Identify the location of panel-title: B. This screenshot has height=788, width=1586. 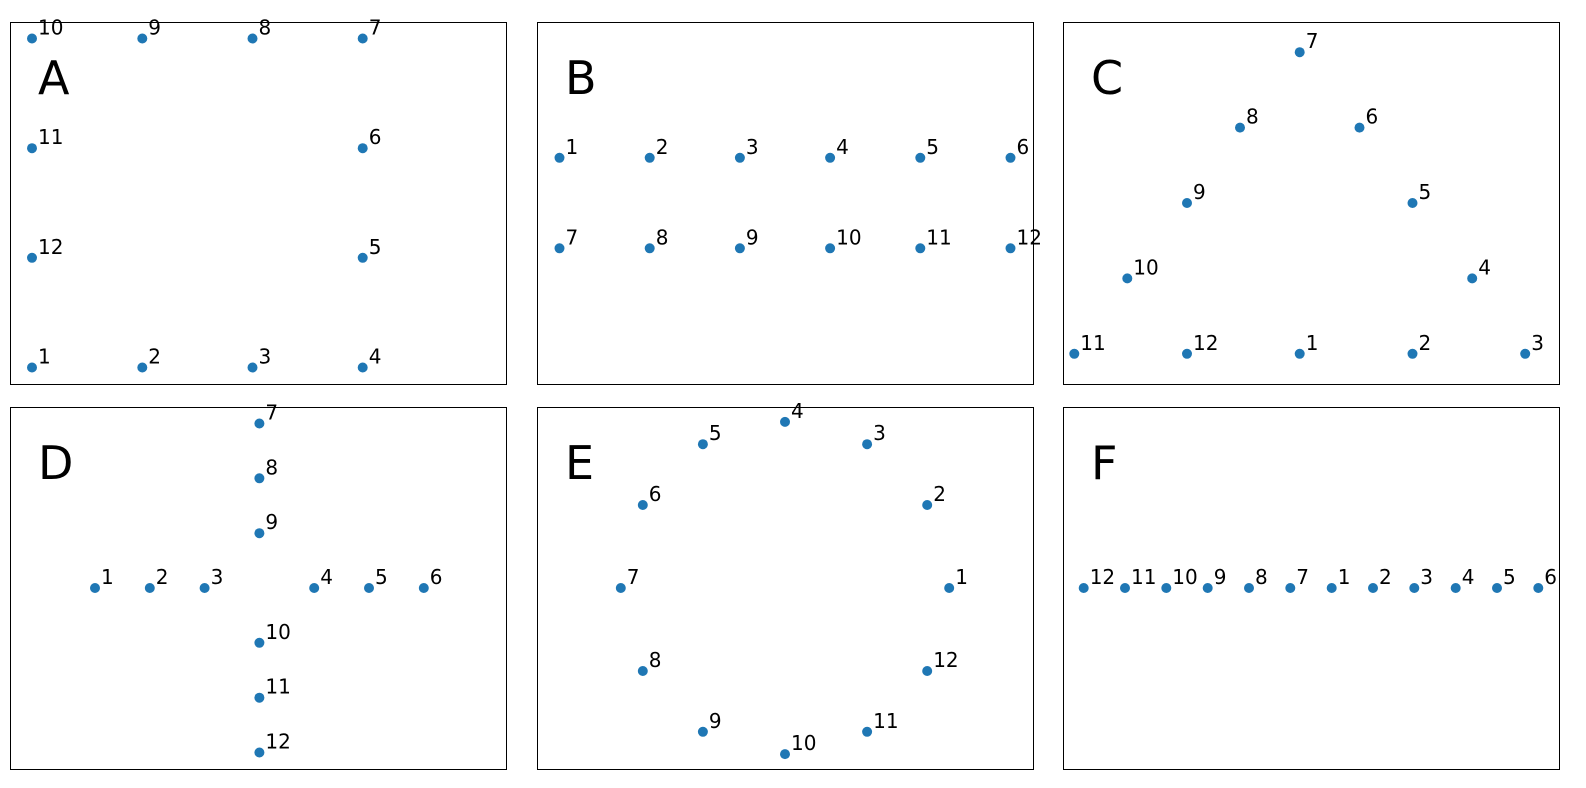
(581, 78).